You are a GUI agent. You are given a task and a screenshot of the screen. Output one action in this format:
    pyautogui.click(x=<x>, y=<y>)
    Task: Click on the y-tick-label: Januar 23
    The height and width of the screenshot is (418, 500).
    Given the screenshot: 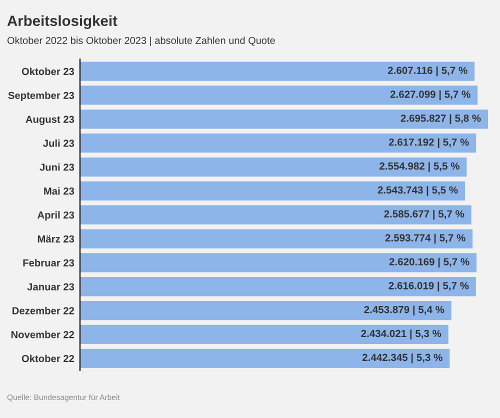 What is the action you would take?
    pyautogui.click(x=50, y=286)
    